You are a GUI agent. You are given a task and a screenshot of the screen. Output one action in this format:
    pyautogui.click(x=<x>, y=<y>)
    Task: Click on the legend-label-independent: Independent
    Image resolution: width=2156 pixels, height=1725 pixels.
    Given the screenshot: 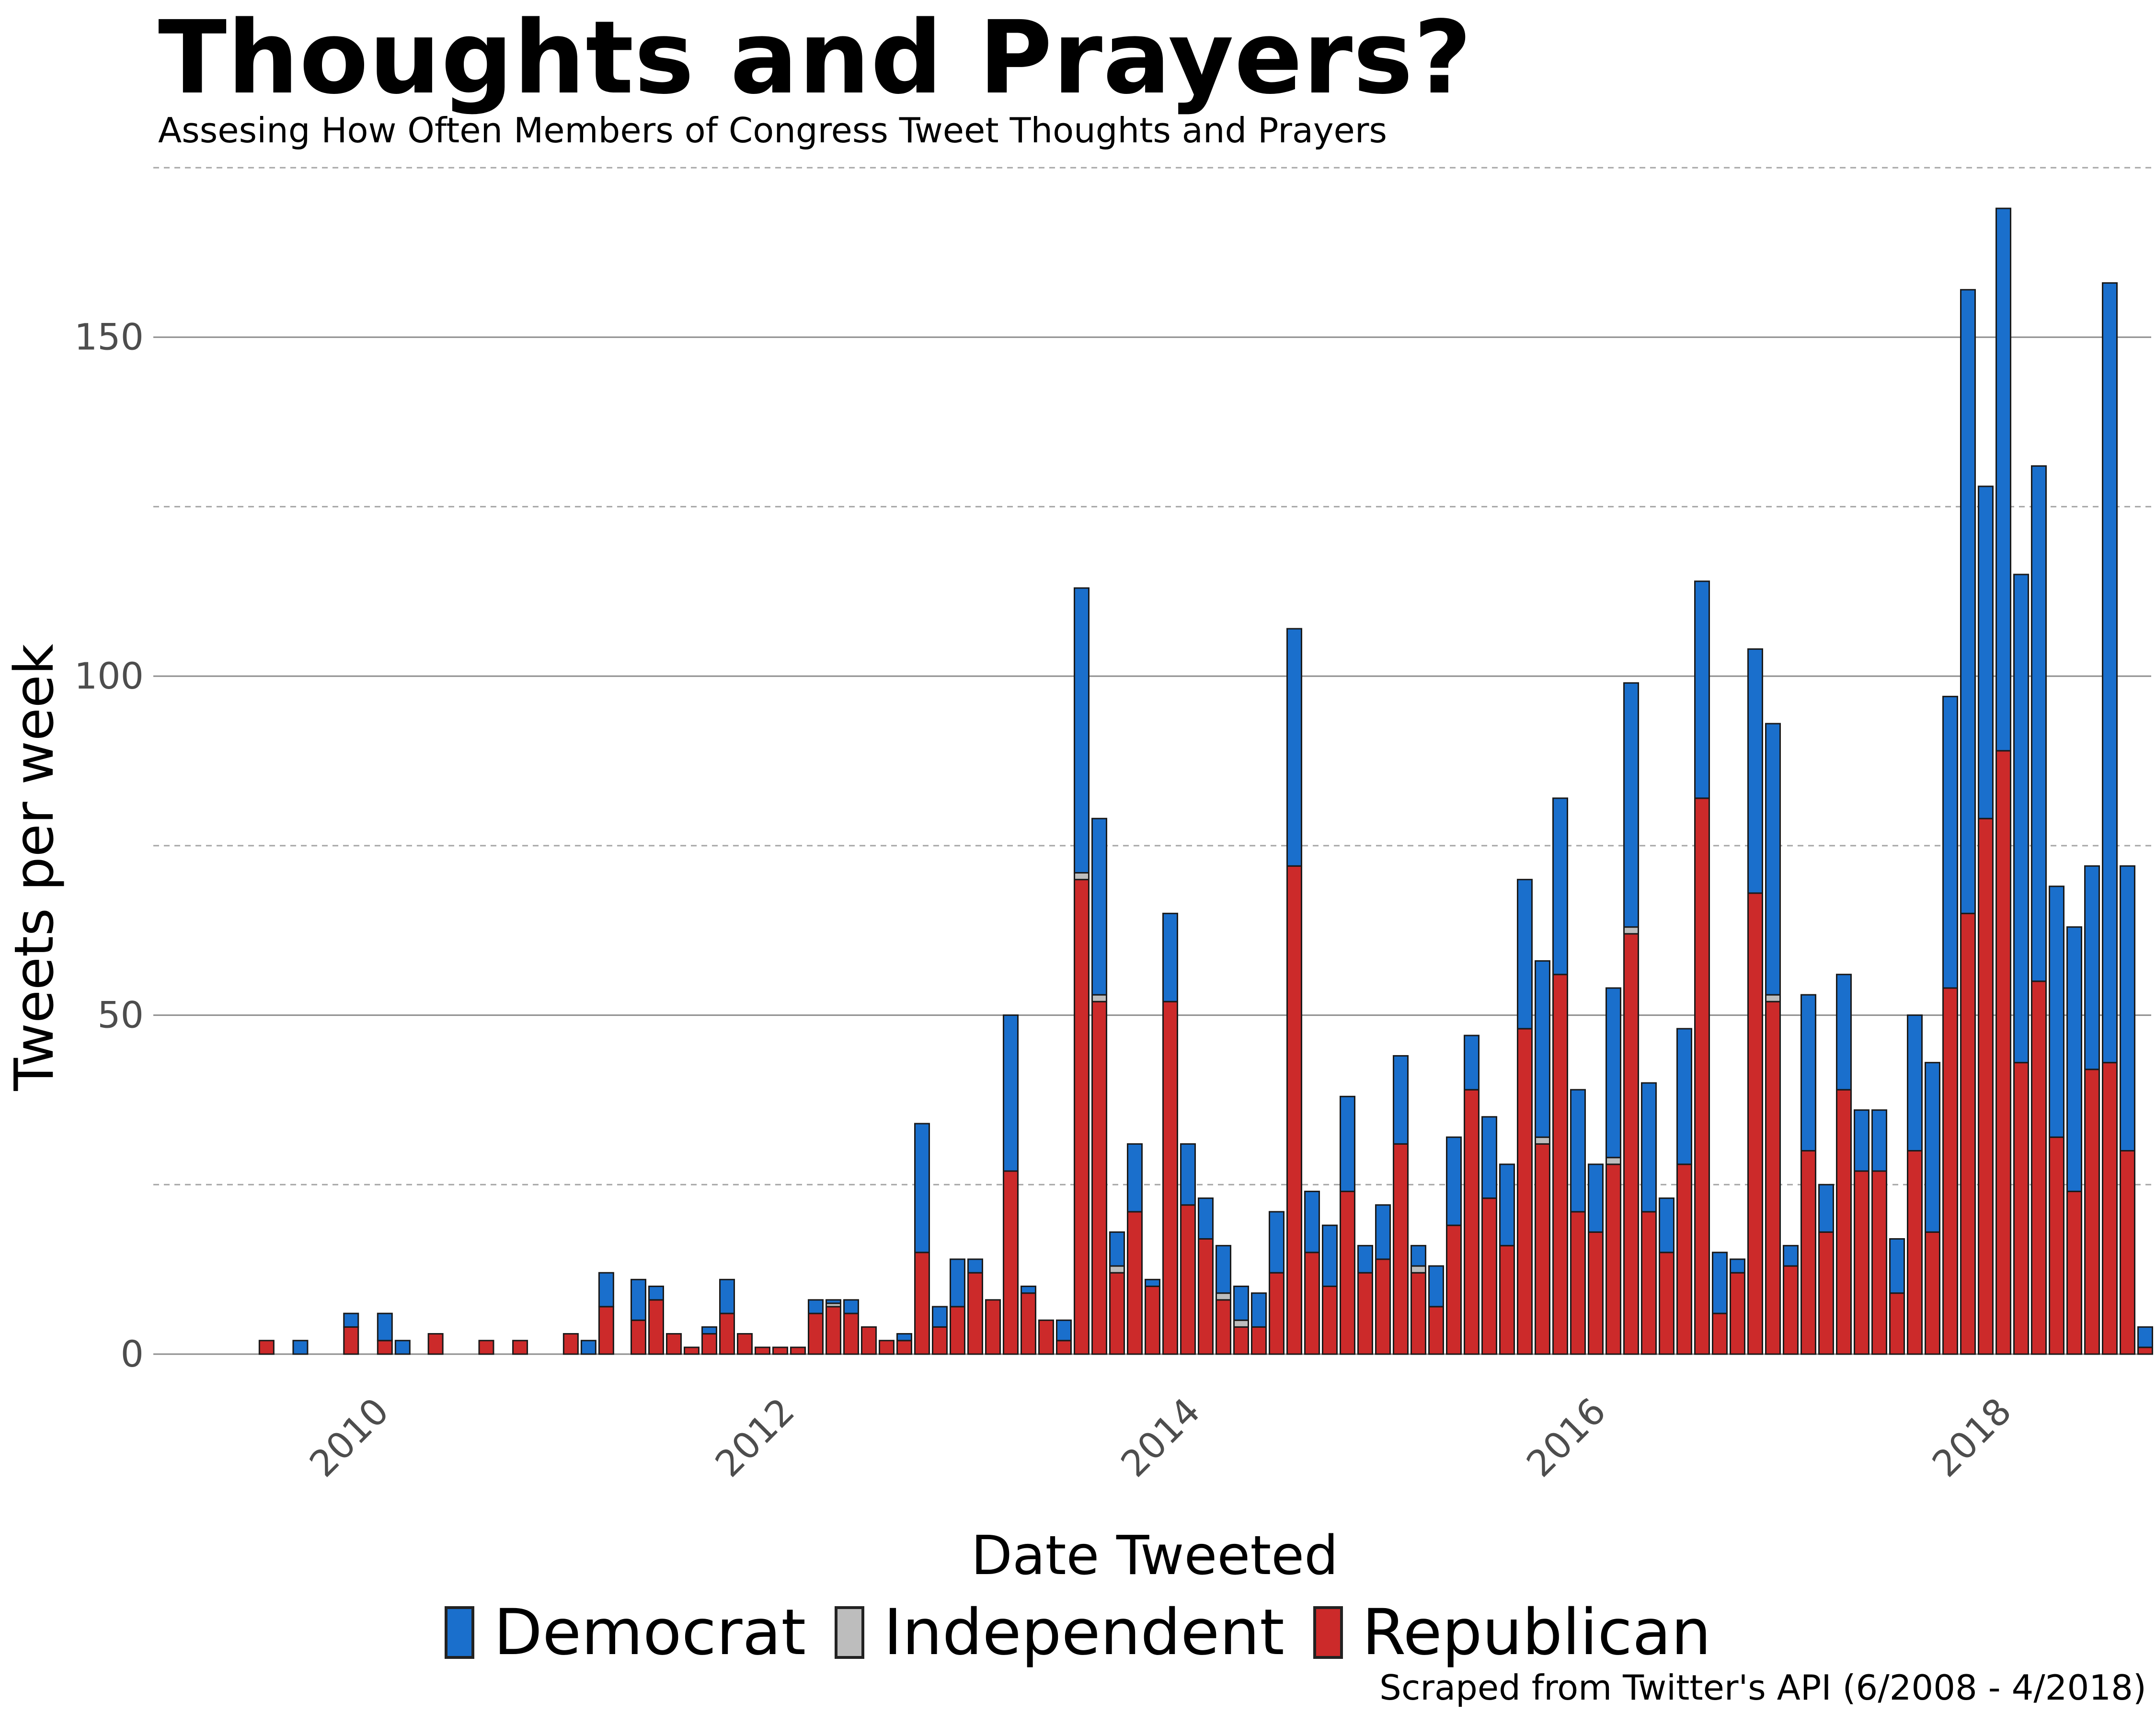 What is the action you would take?
    pyautogui.click(x=1083, y=1632)
    